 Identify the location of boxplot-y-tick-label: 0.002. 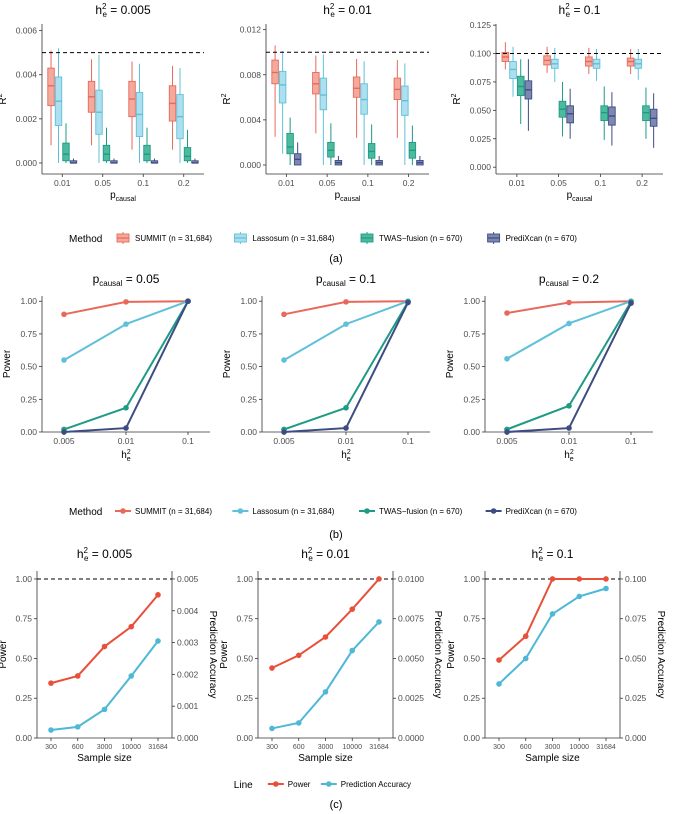
(27, 119).